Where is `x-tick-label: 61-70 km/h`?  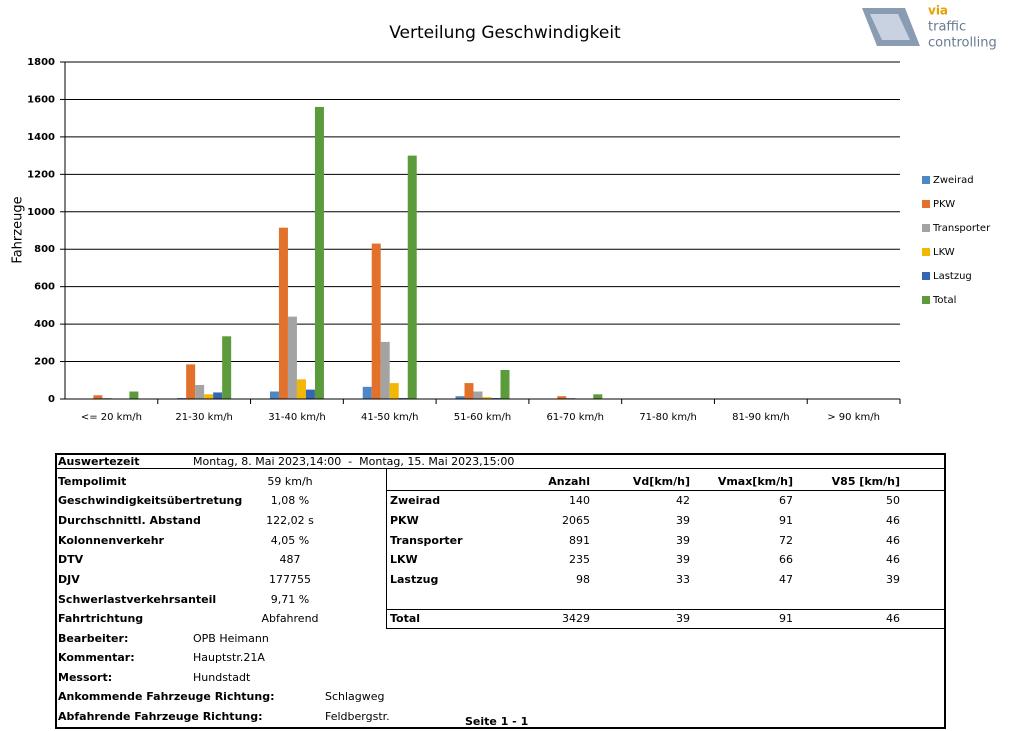
x-tick-label: 61-70 km/h is located at coordinates (575, 417).